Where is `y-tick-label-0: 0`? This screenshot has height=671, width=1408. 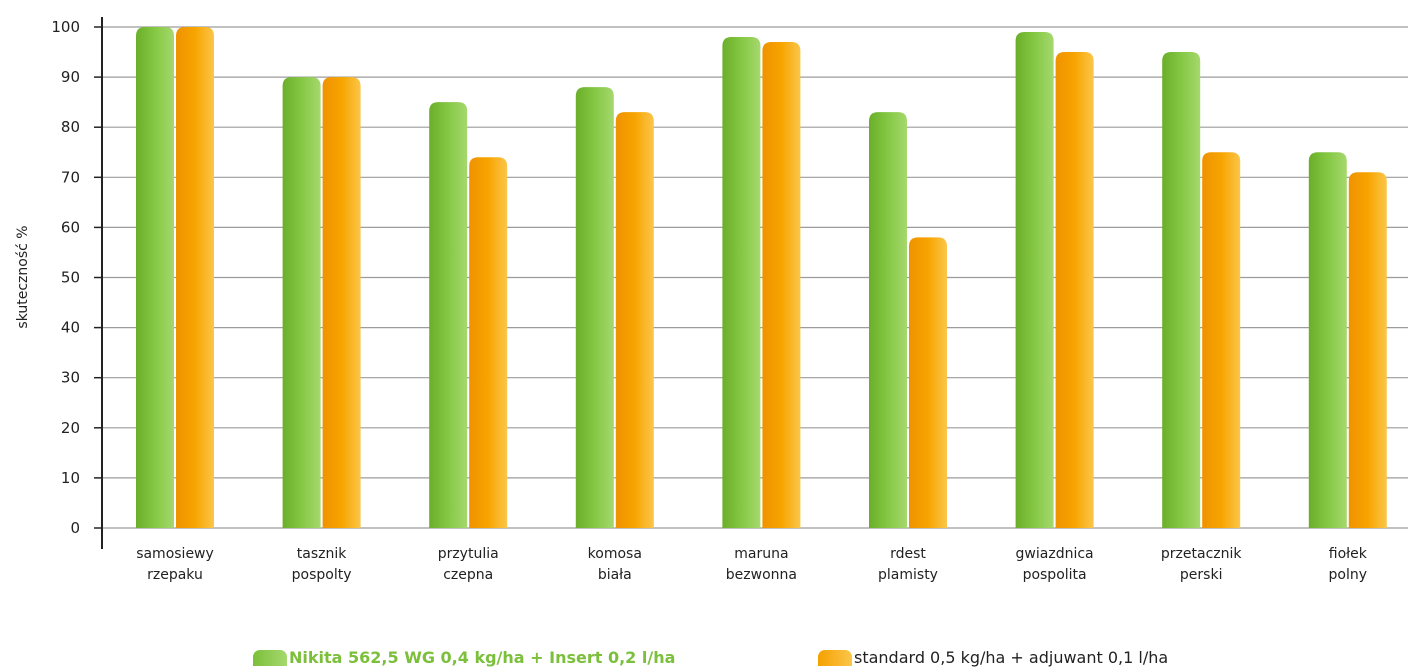
y-tick-label-0: 0 is located at coordinates (75, 528).